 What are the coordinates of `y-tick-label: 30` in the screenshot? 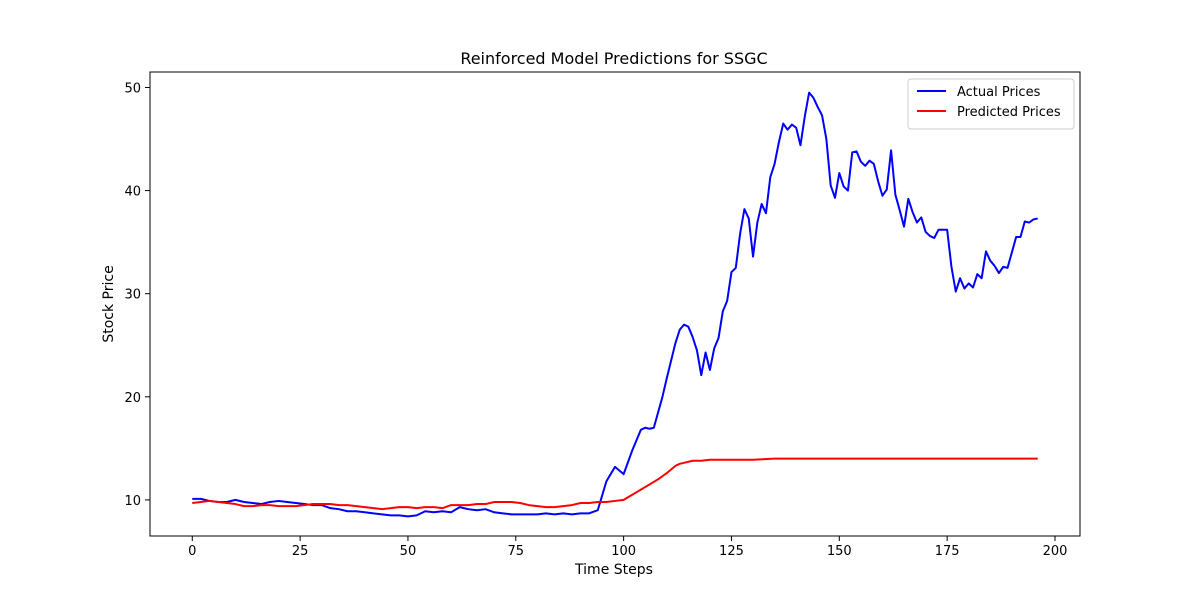 It's located at (132, 295).